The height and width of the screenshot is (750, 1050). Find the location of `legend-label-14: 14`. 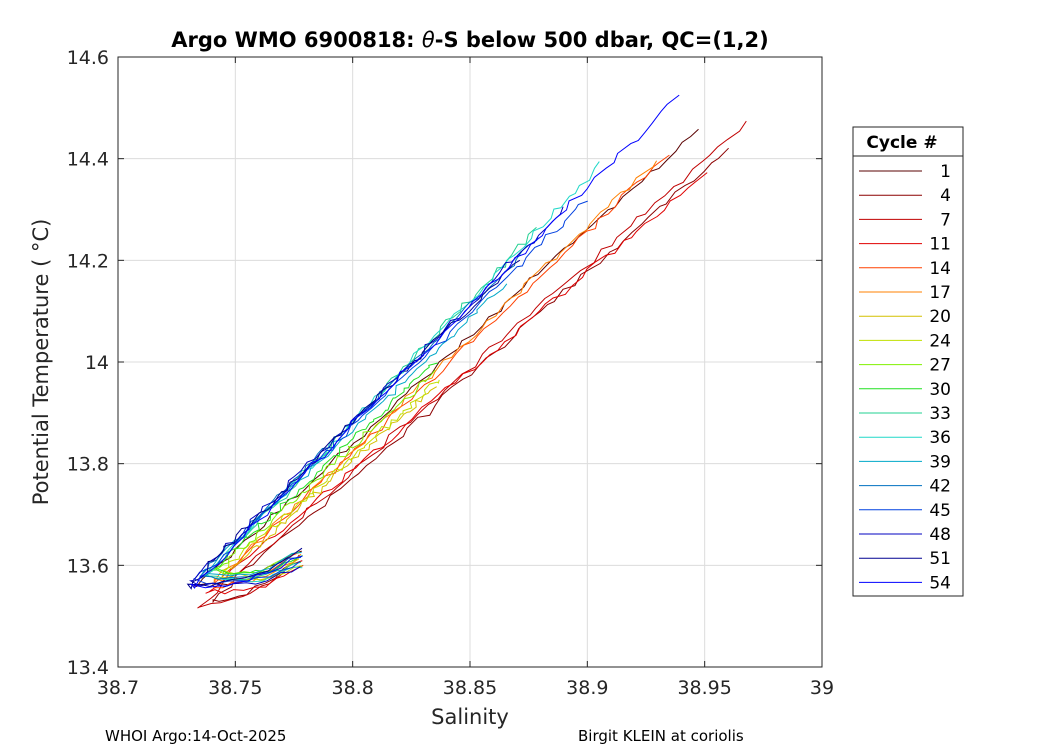

legend-label-14: 14 is located at coordinates (940, 269).